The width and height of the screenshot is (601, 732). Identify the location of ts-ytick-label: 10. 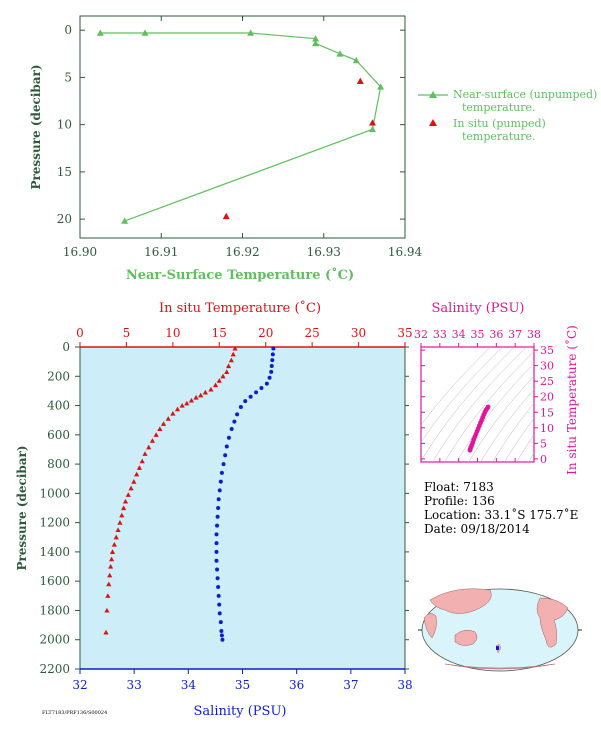
(547, 428).